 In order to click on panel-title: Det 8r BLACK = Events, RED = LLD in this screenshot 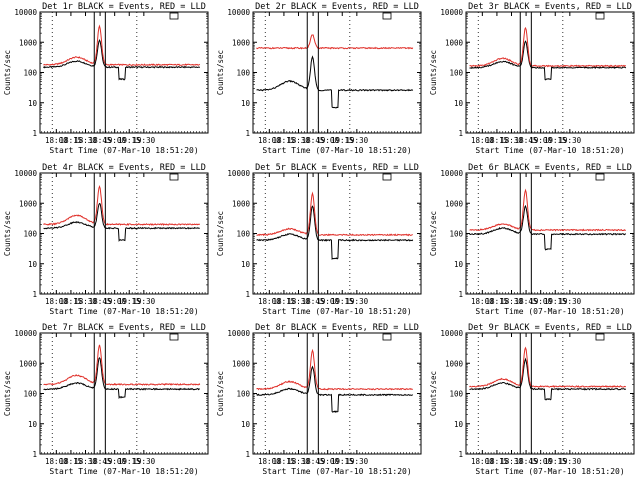, I will do `click(337, 328)`.